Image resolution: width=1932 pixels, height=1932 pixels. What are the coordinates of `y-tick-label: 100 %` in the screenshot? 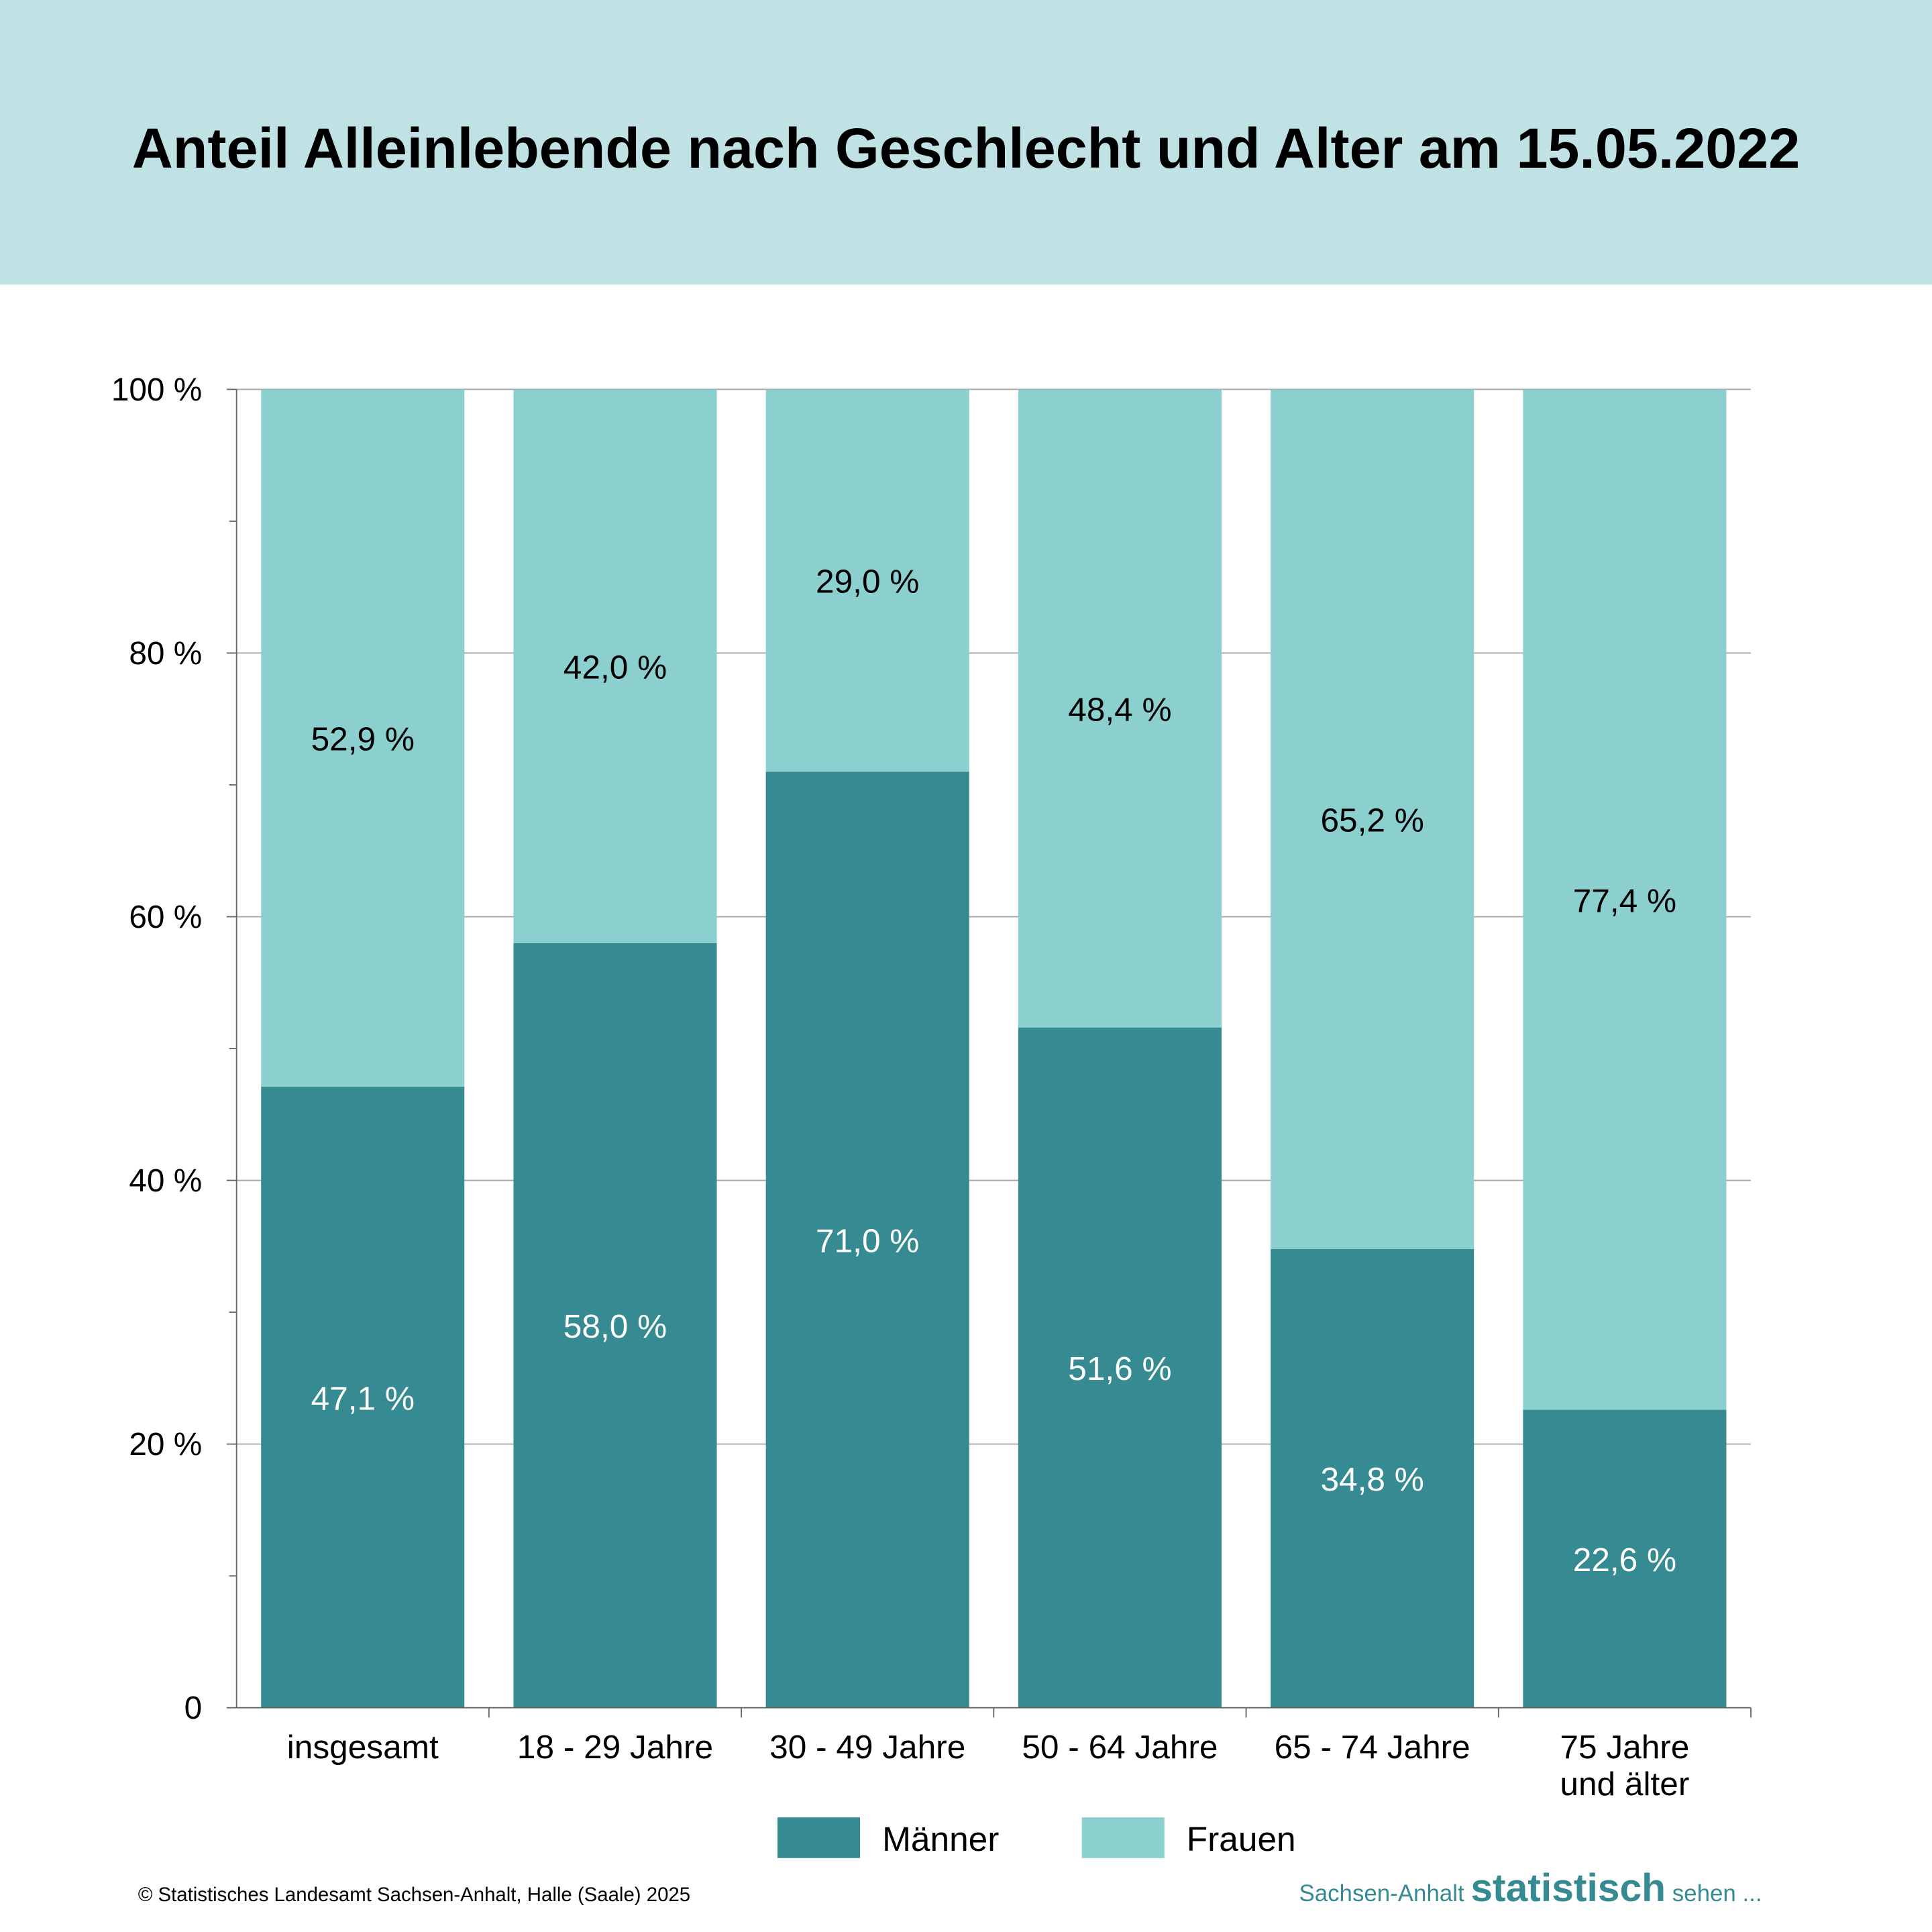 It's located at (156, 390).